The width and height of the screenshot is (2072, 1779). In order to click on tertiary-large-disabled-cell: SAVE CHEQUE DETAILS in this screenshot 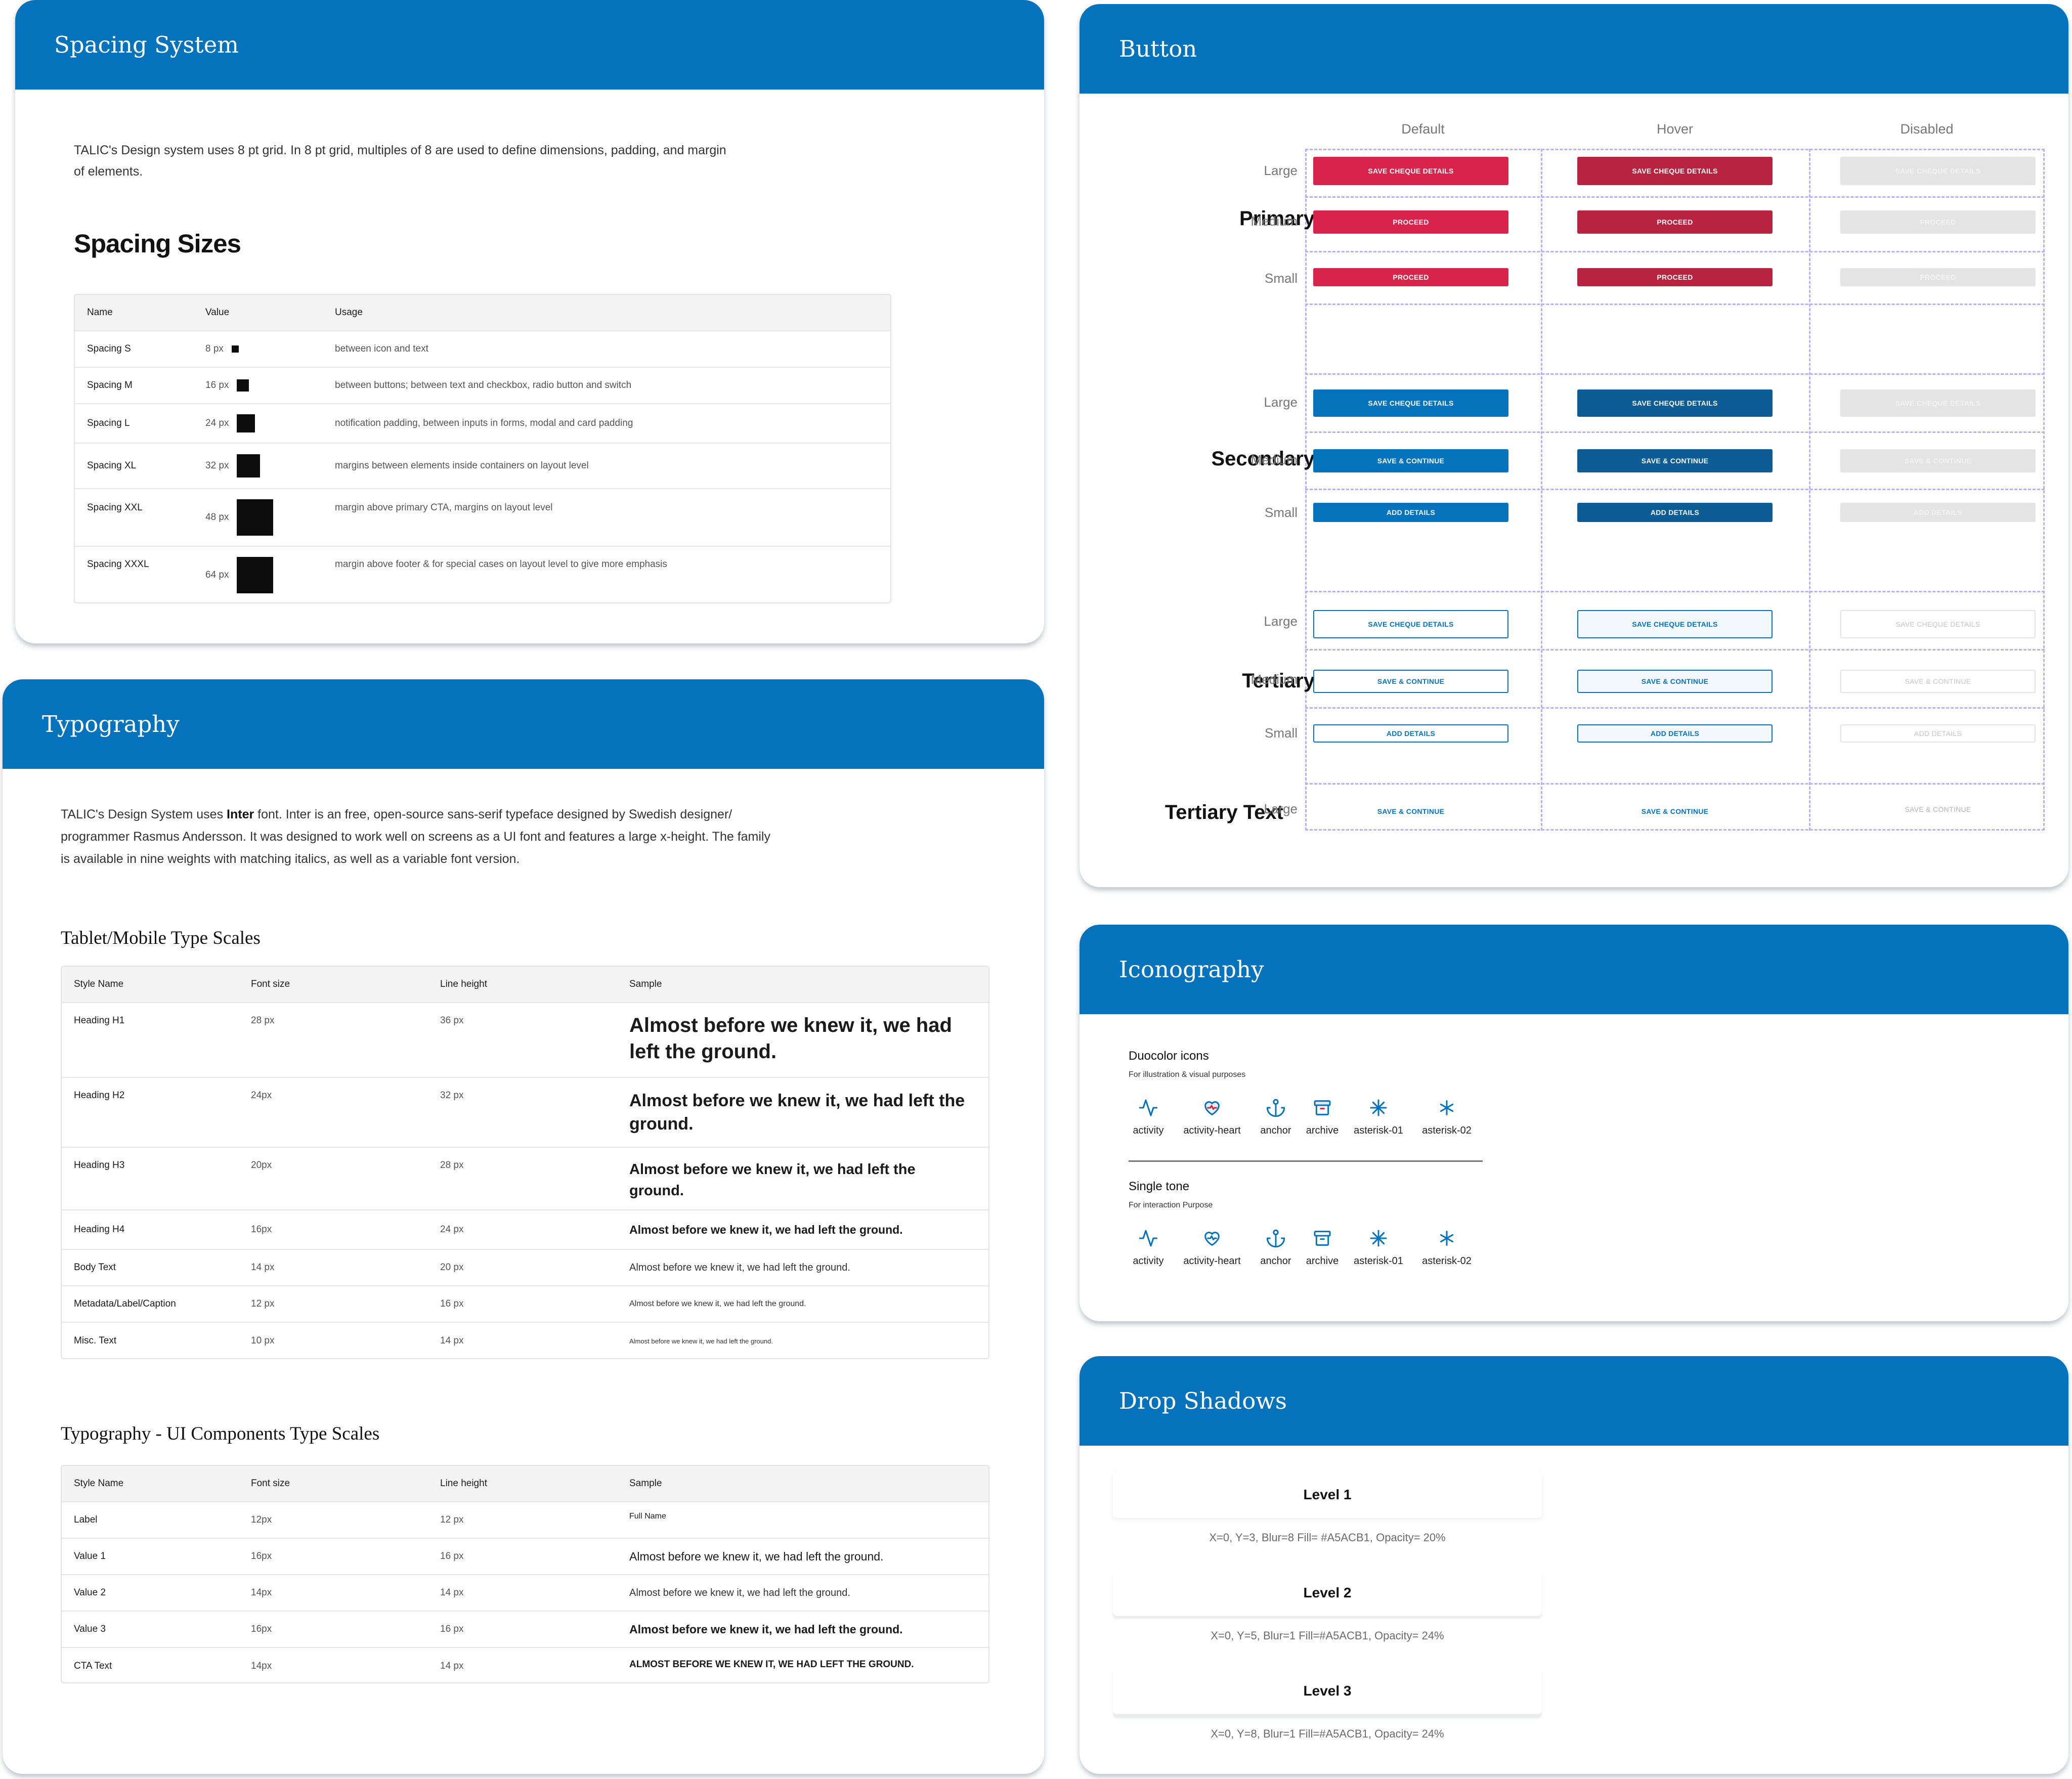, I will do `click(1938, 624)`.